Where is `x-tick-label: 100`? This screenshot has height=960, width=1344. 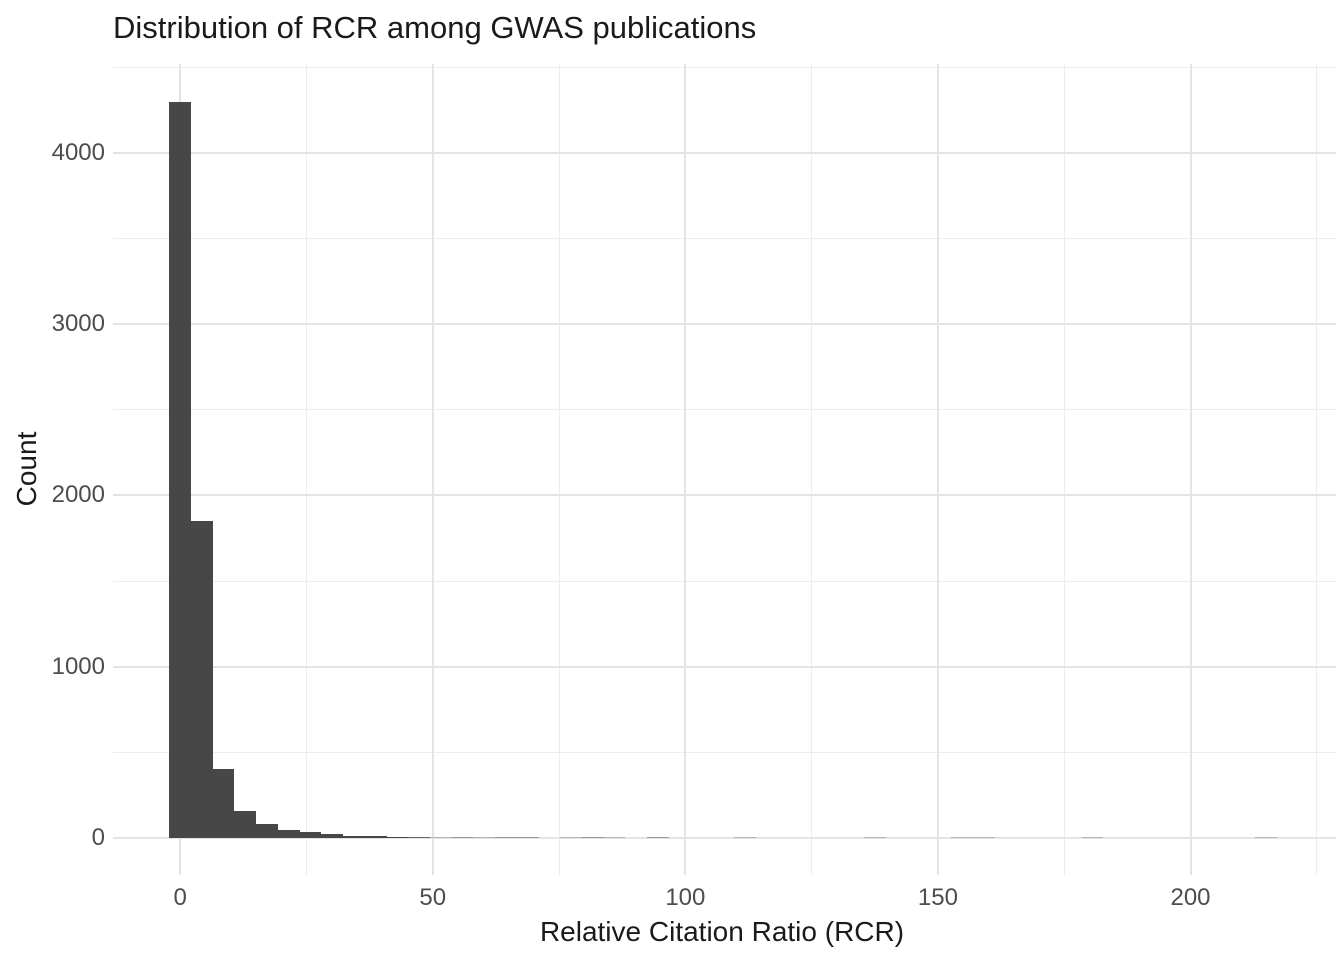 x-tick-label: 100 is located at coordinates (685, 897).